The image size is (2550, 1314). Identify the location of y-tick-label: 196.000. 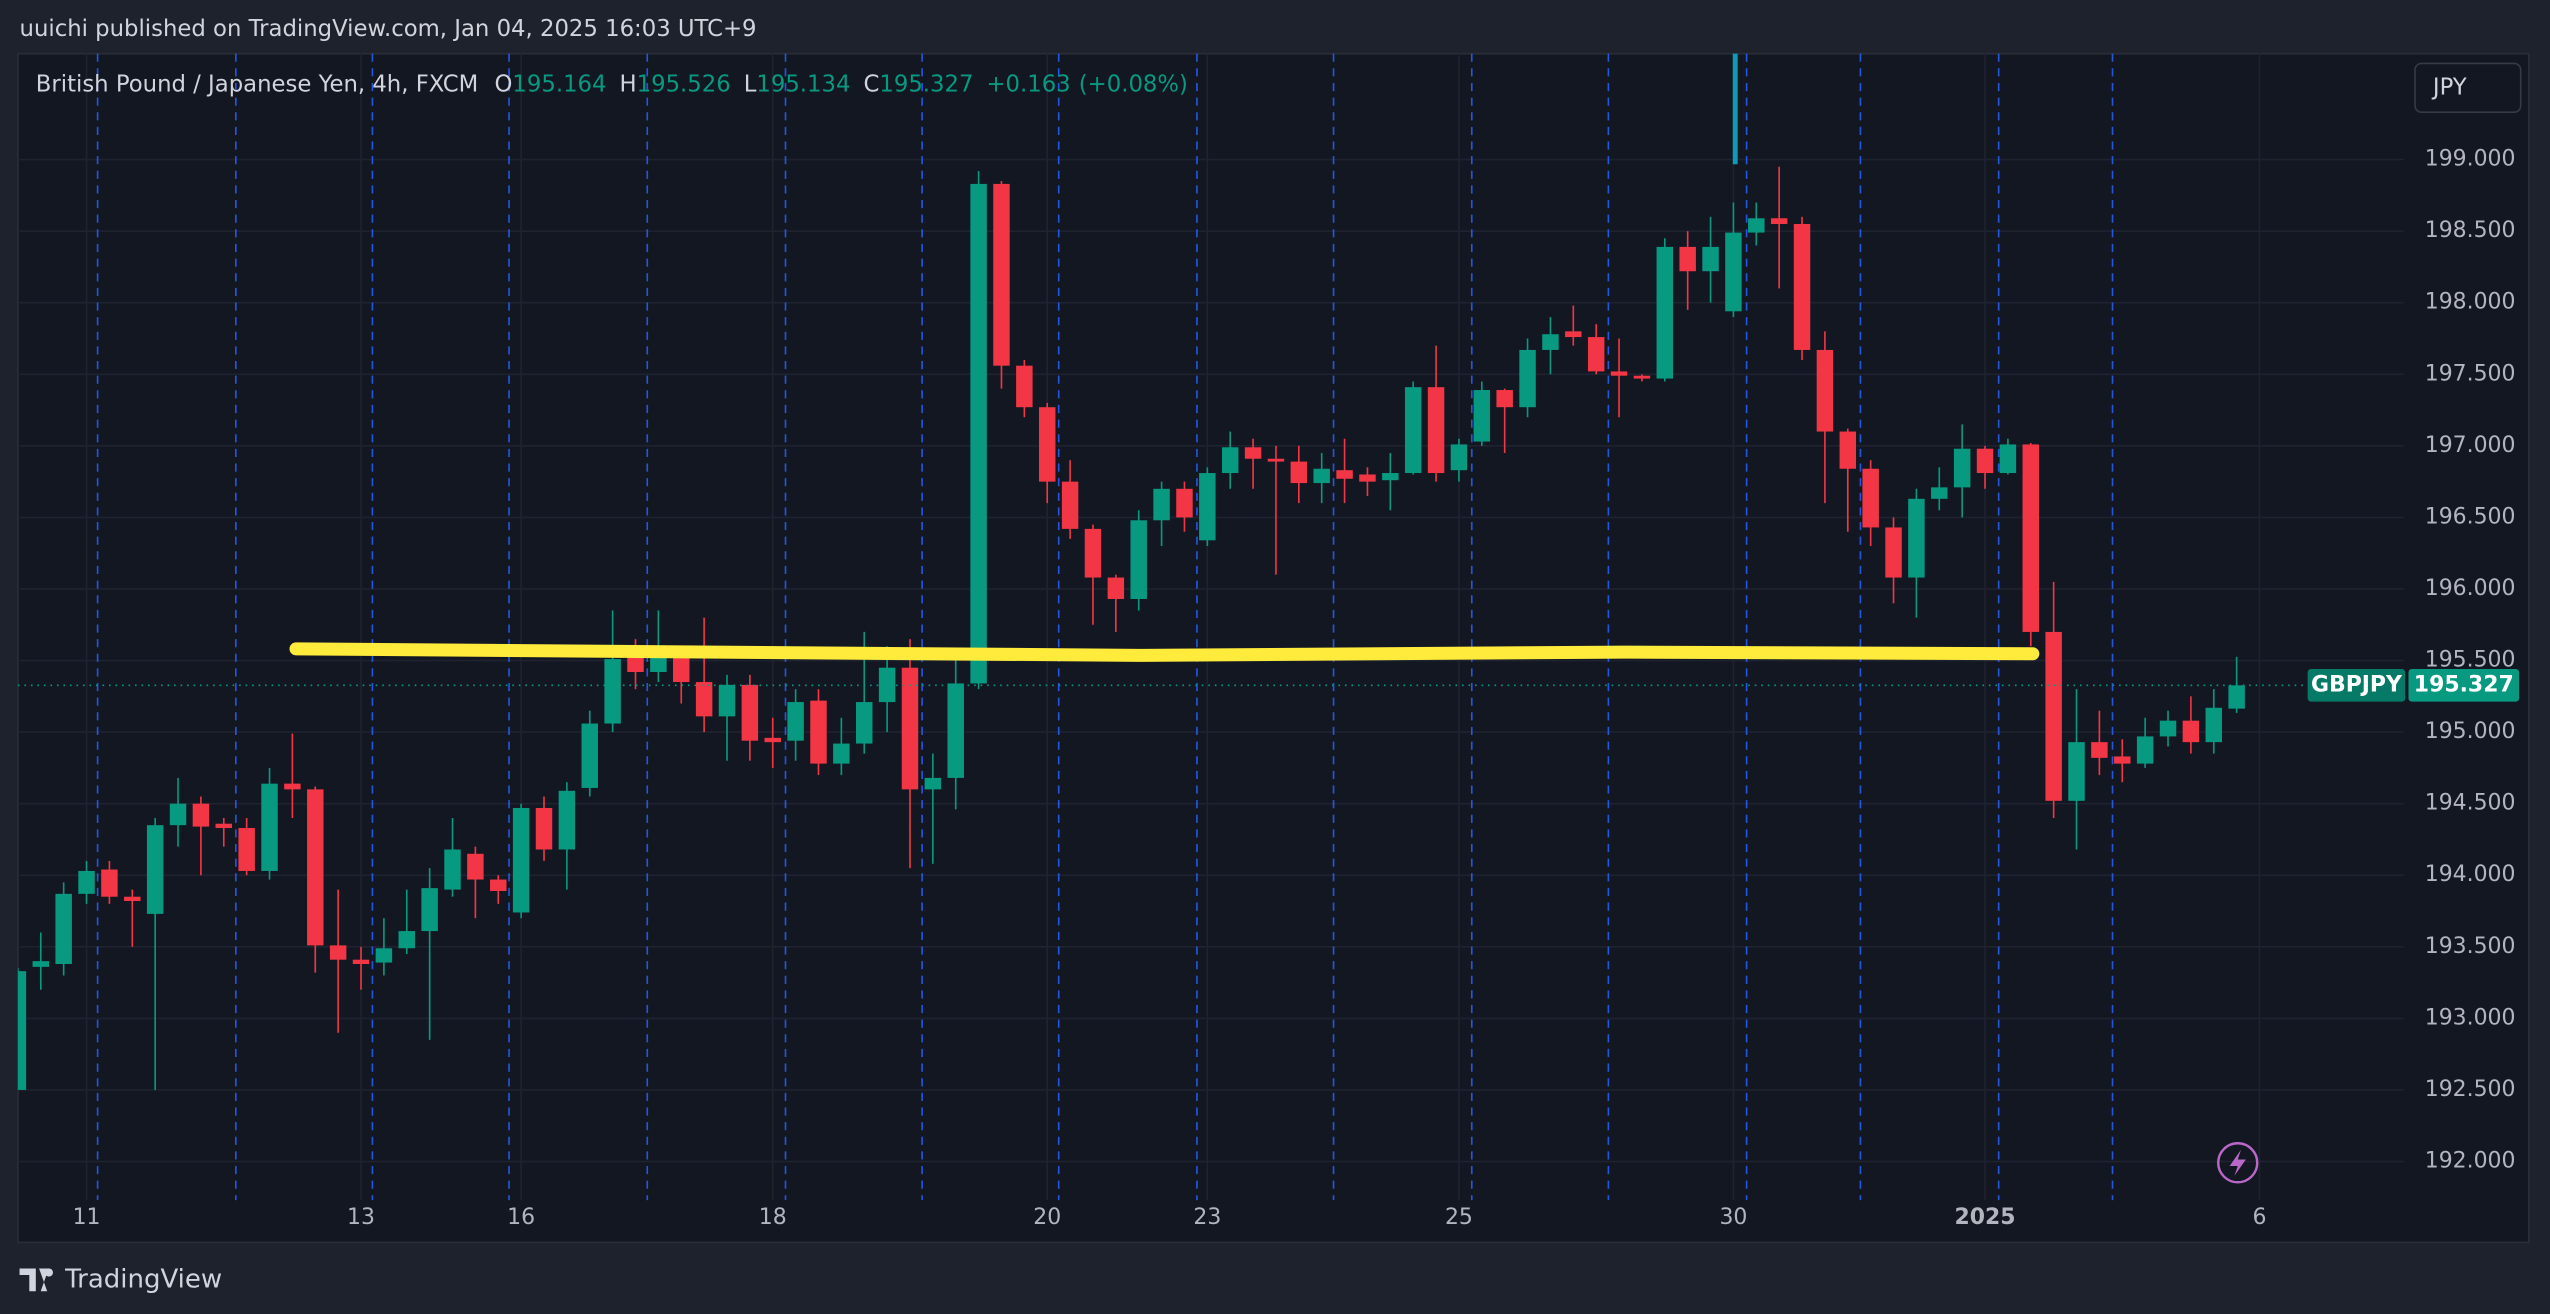
(2470, 588).